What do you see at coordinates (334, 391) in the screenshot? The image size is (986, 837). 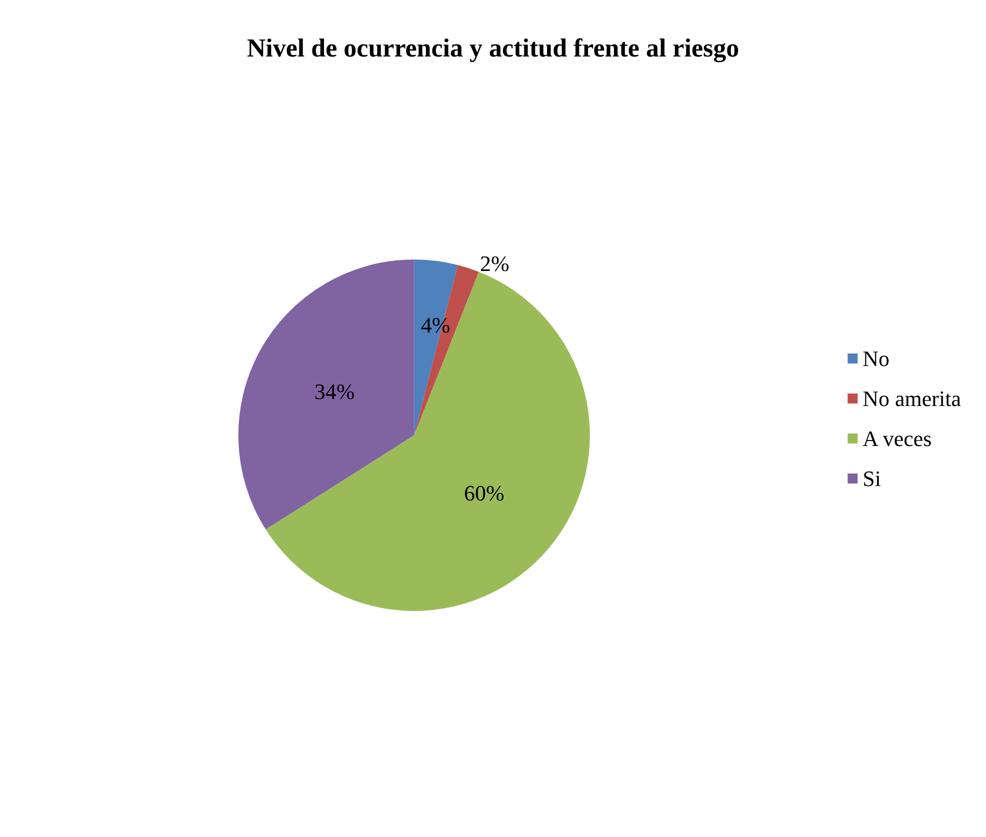 I see `data-label: 34%` at bounding box center [334, 391].